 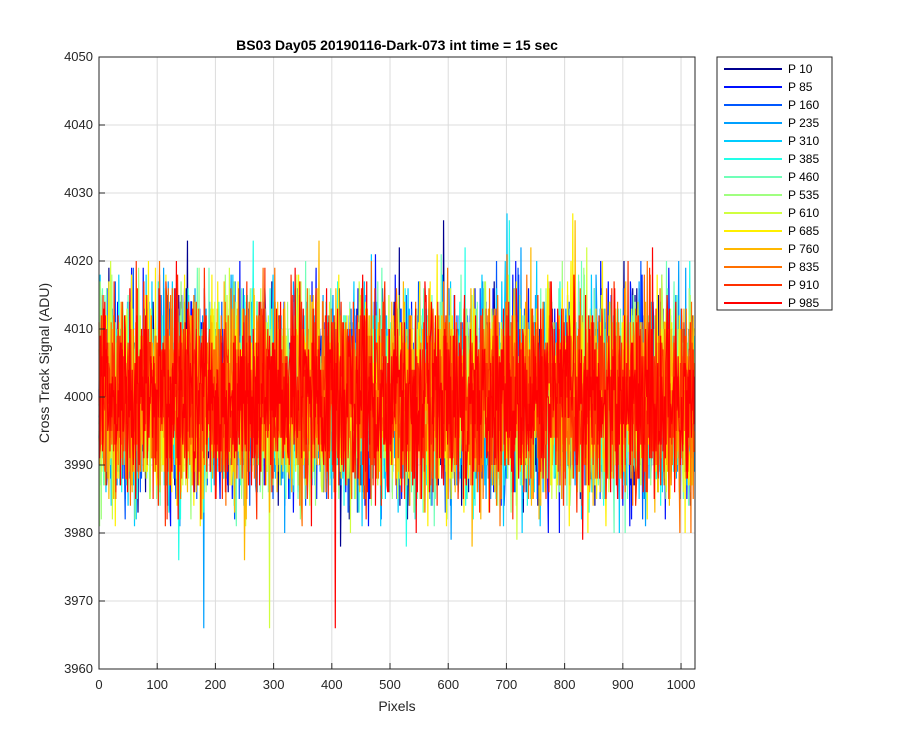 I want to click on x-tick-label: 600, so click(x=448, y=684).